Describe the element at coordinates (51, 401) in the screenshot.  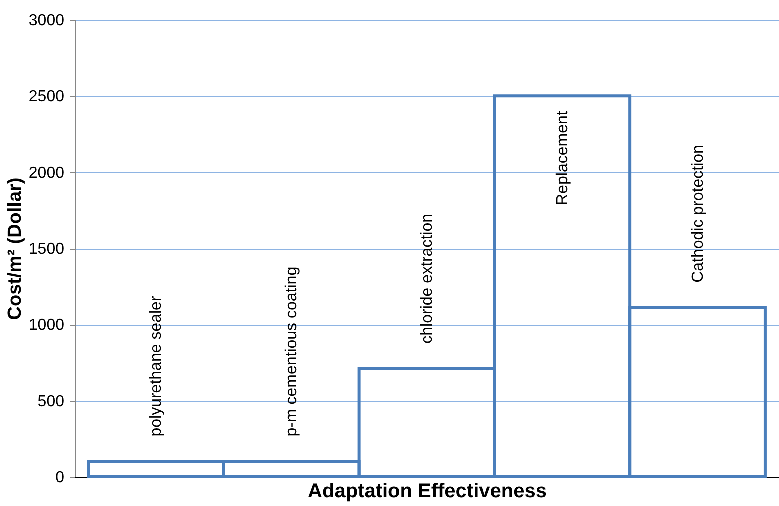
I see `y-tick-label: 500` at that location.